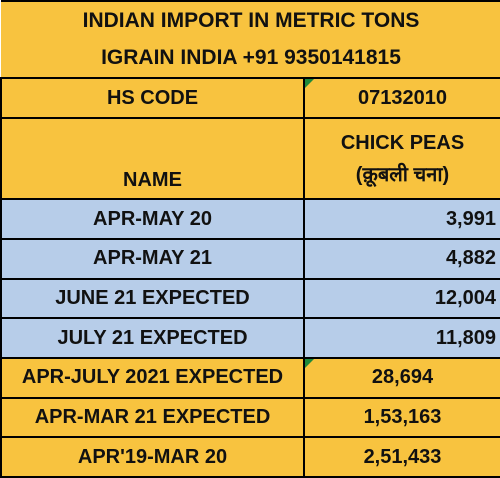 The image size is (500, 478). Describe the element at coordinates (401, 98) in the screenshot. I see `hs-value: 07132010` at that location.